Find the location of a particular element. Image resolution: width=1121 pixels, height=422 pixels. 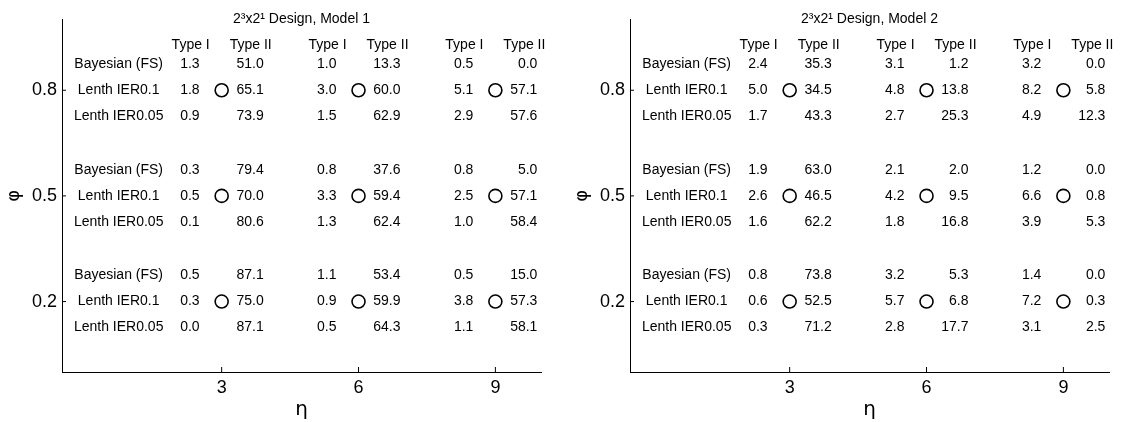

annotation: 6.6 is located at coordinates (1031, 194).